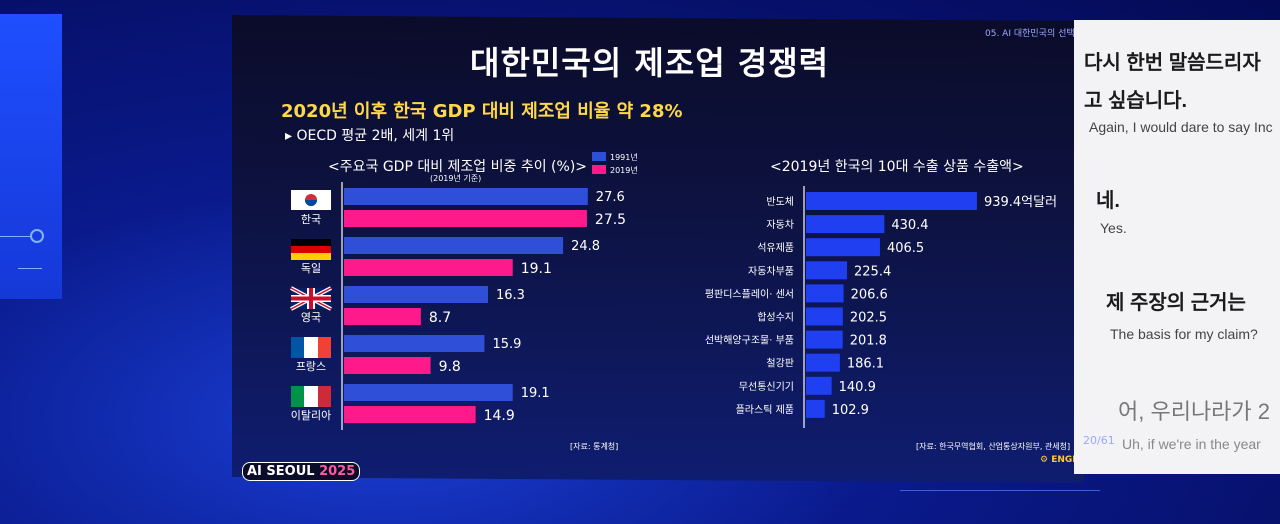 The image size is (1280, 524). I want to click on right-chart-value-label: 206.6, so click(869, 294).